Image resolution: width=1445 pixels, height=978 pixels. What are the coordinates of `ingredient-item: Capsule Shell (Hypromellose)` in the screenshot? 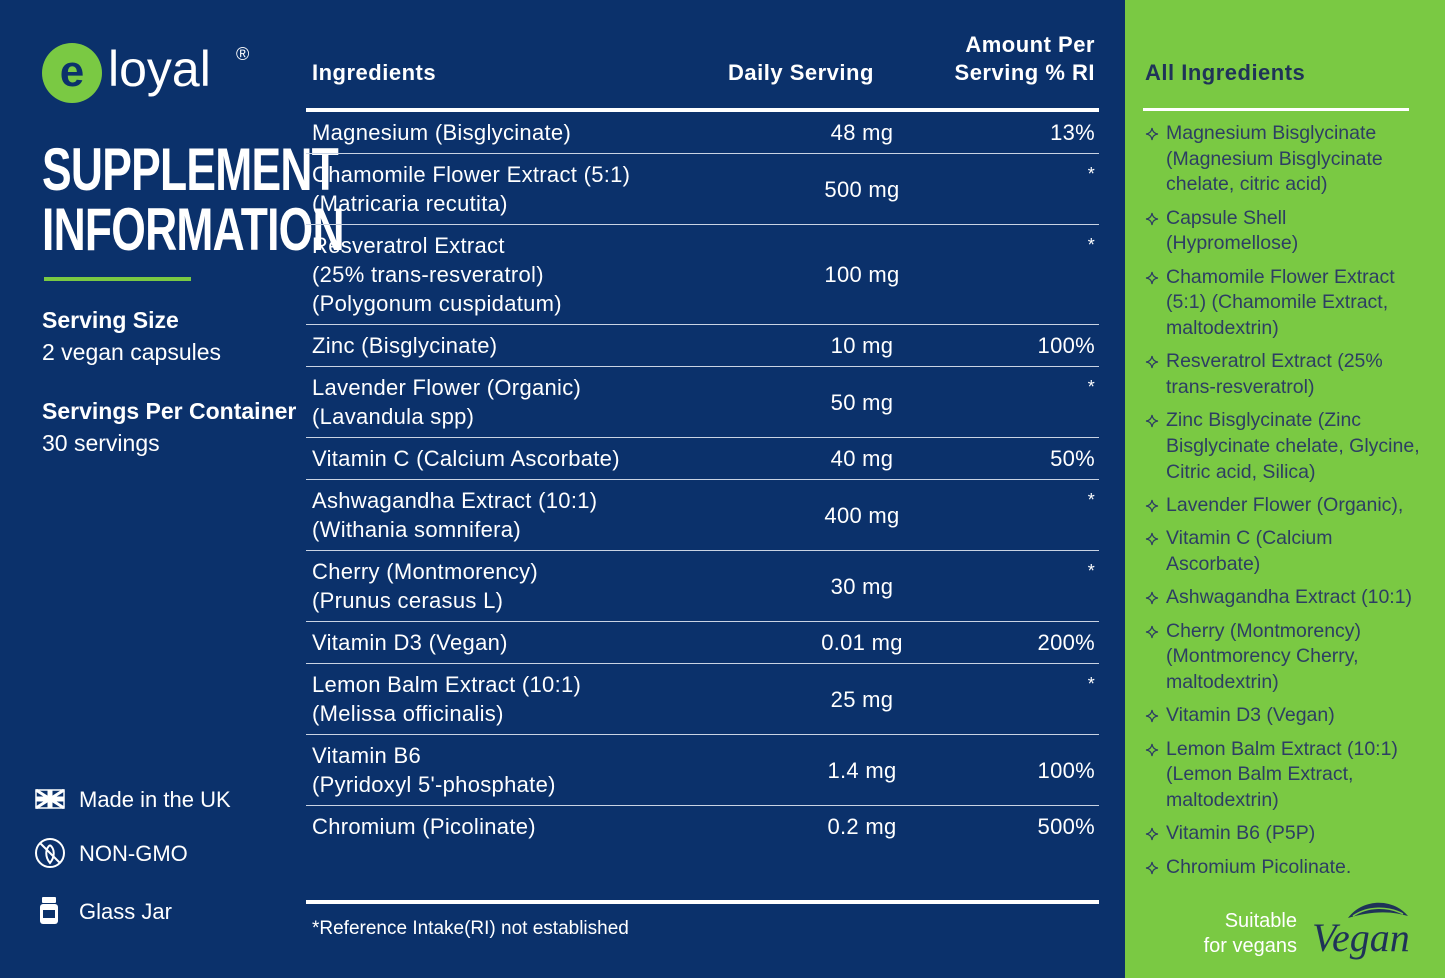 It's located at (1282, 231).